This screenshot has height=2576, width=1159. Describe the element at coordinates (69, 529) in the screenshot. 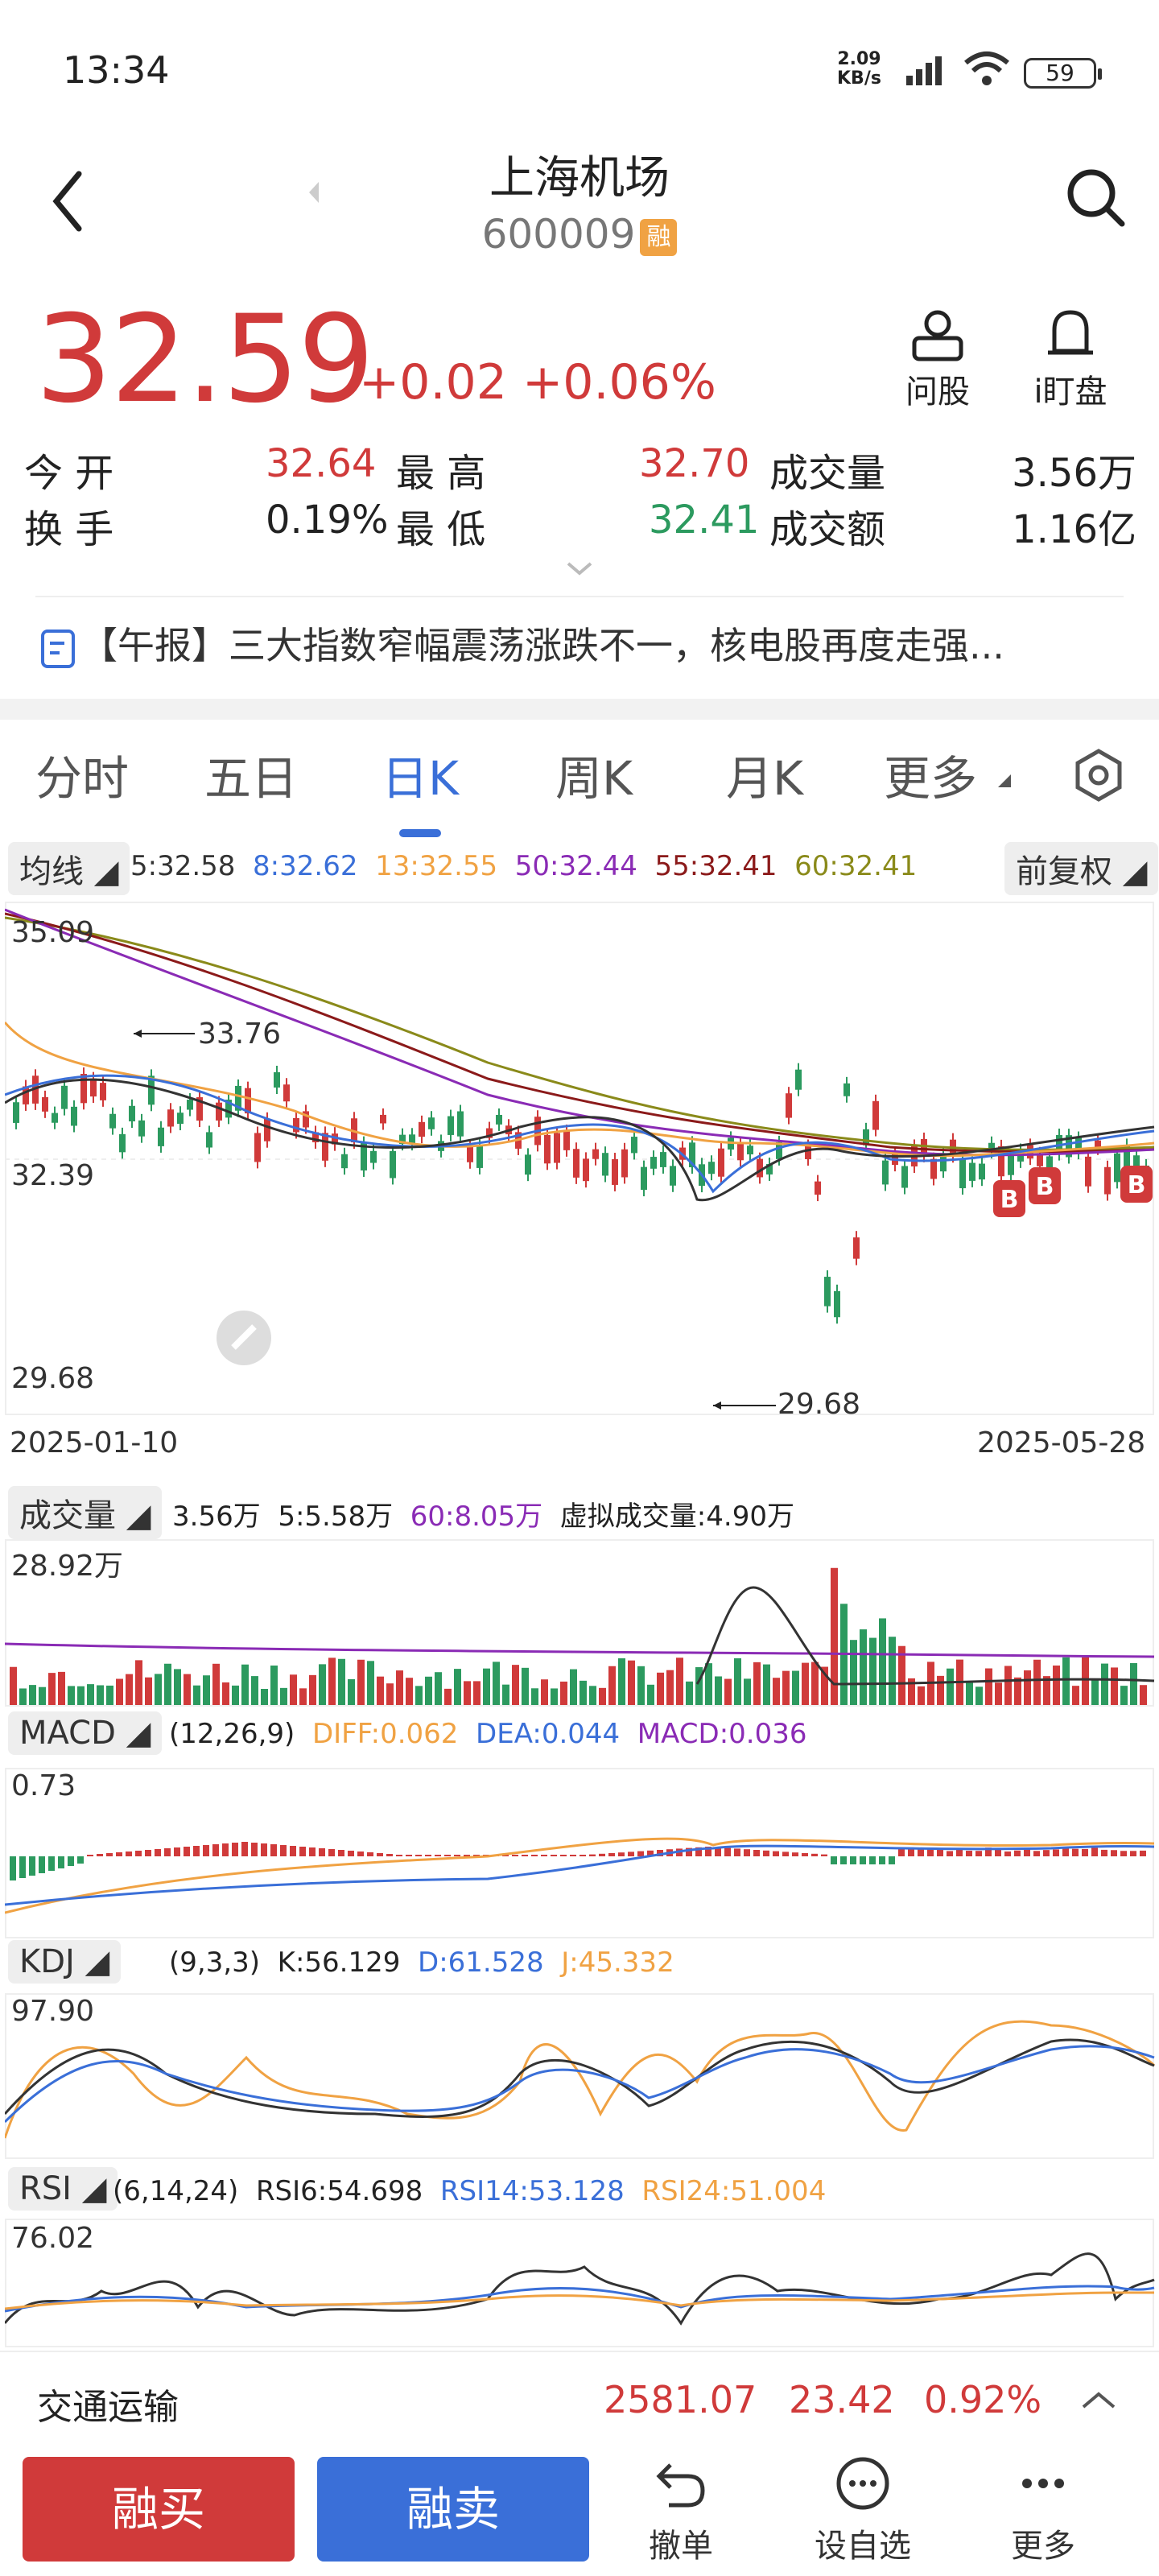

I see `turnover-label: 换 手` at that location.